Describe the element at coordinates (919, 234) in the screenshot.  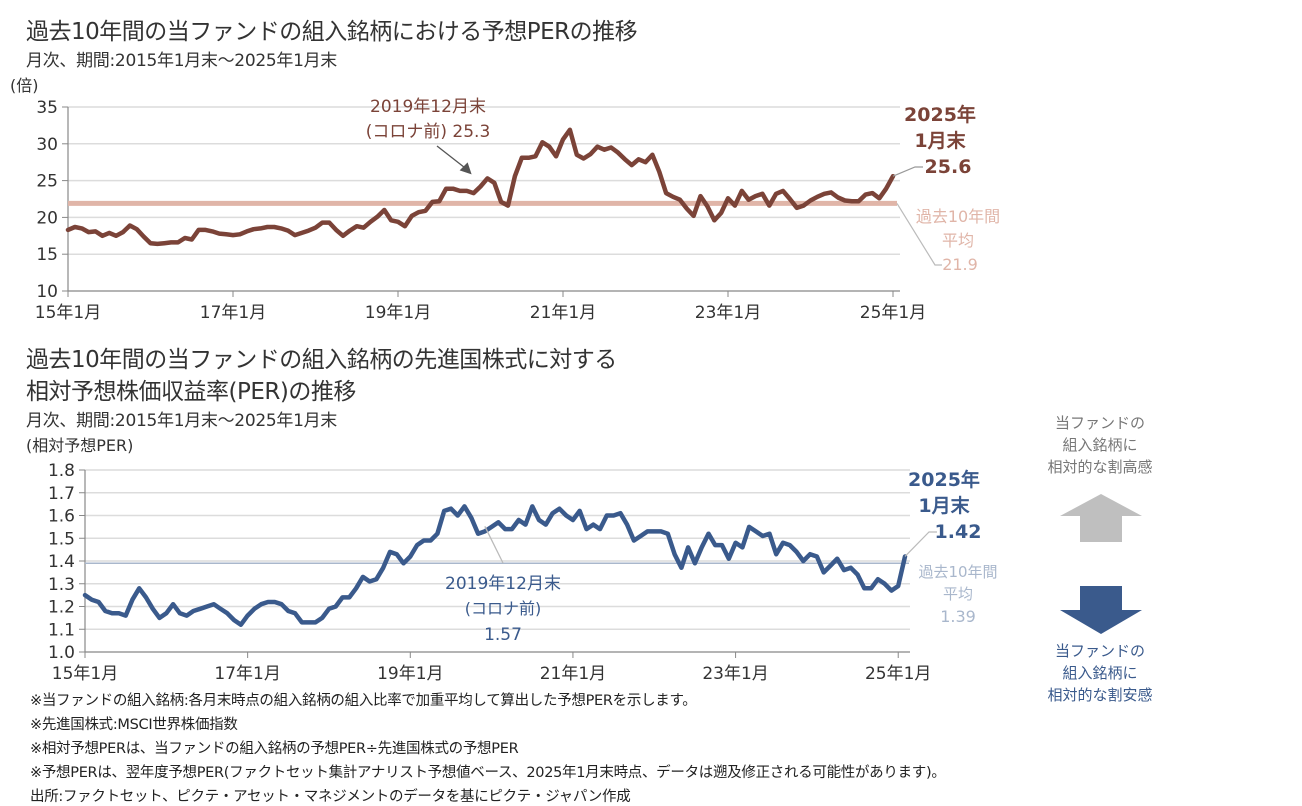
I see `average-leader` at that location.